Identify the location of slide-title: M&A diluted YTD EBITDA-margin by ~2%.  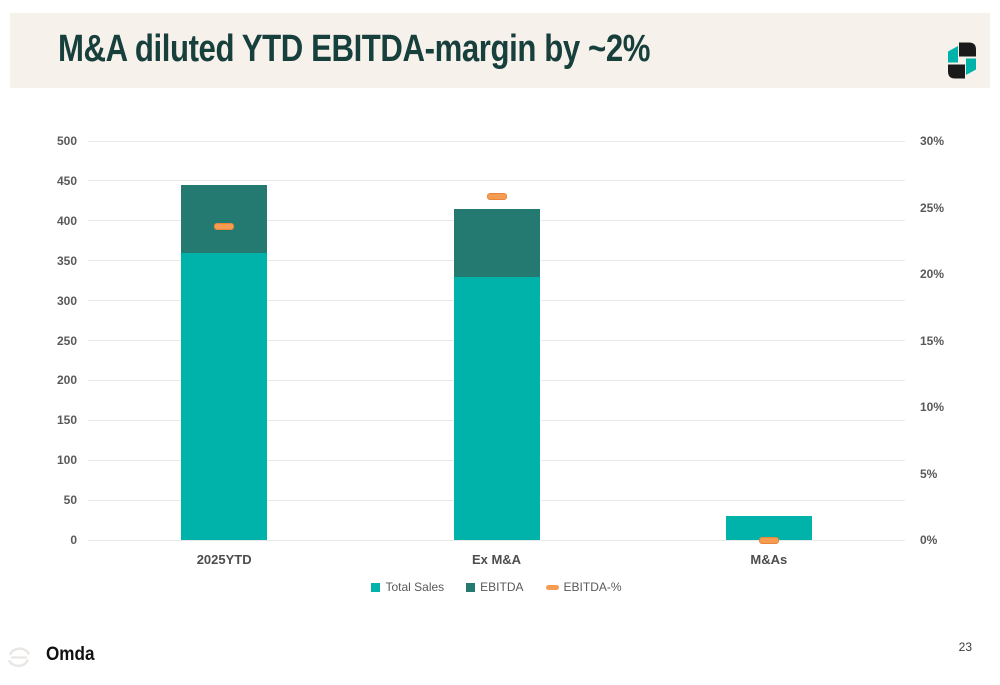
(354, 48).